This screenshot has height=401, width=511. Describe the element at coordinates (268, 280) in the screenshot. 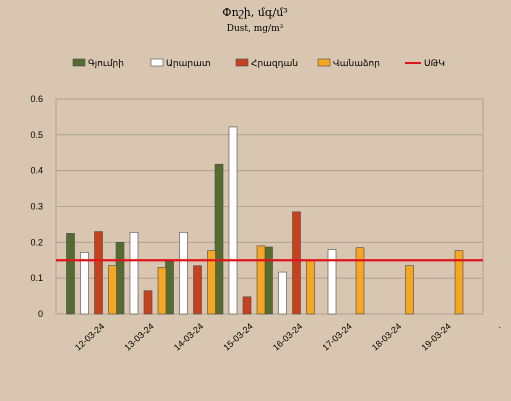

I see `bar-Գյումրի-16-03-24` at that location.